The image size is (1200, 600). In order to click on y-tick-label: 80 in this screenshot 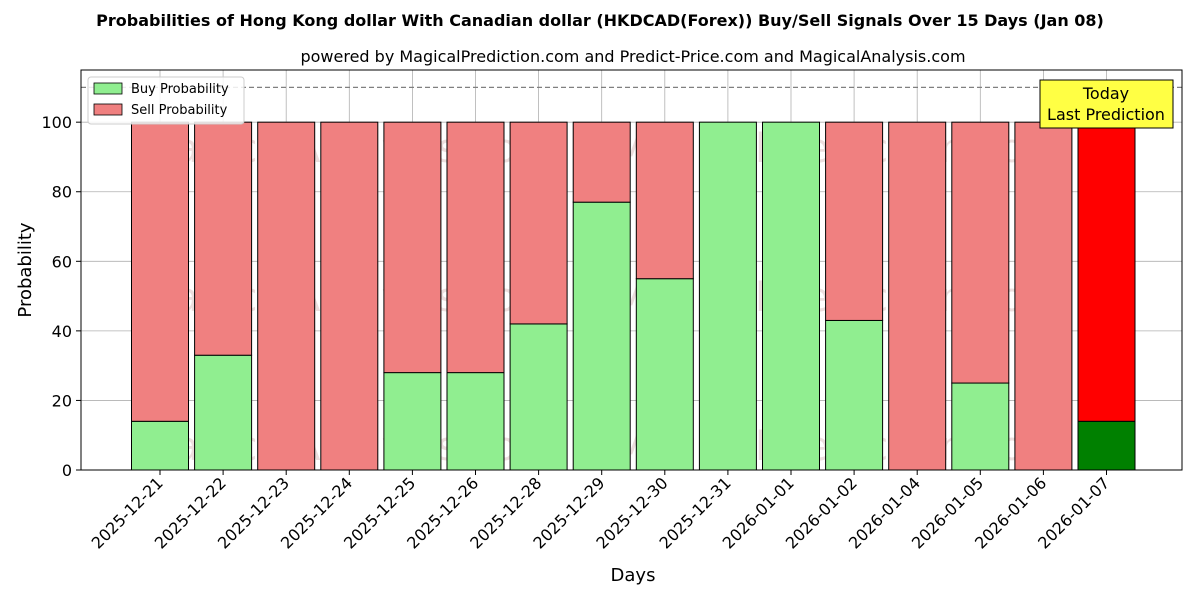, I will do `click(62, 192)`.